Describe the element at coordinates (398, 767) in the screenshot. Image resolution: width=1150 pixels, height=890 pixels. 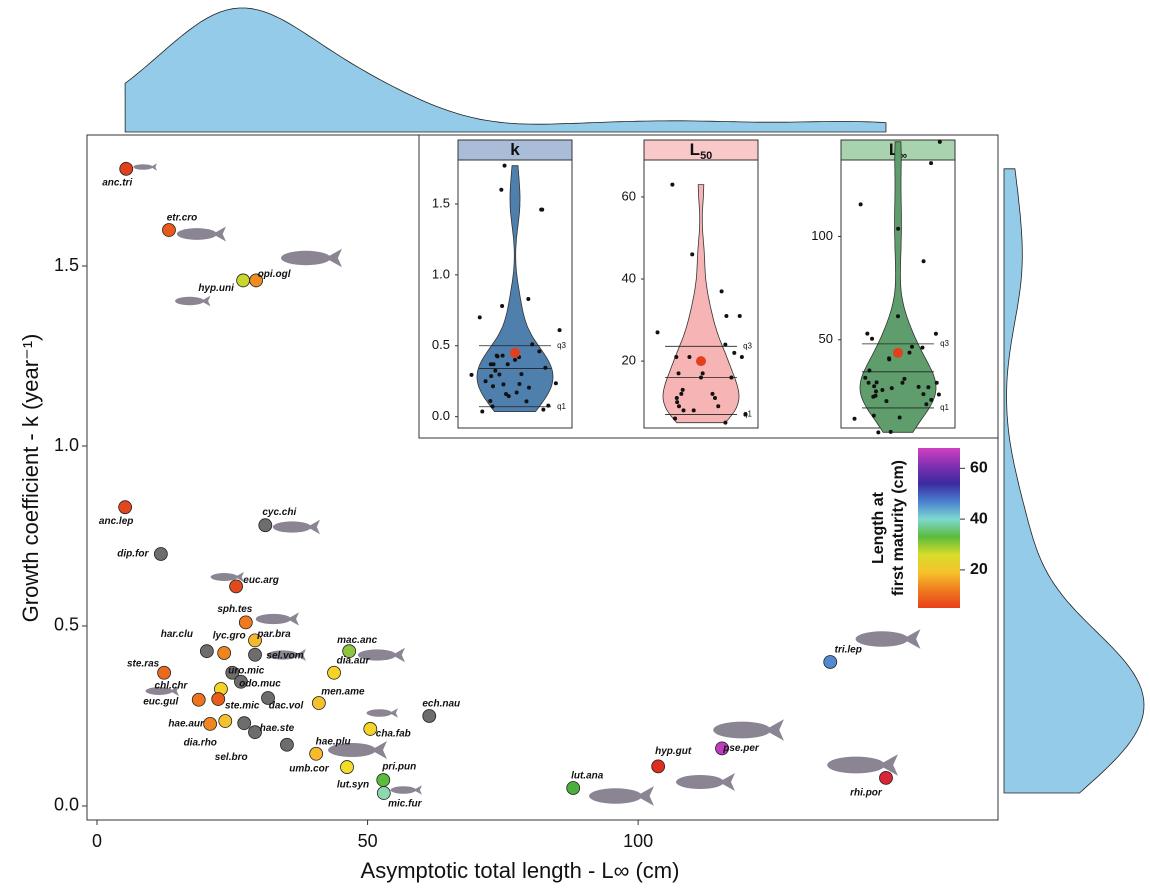
I see `point-label: pri.pun` at that location.